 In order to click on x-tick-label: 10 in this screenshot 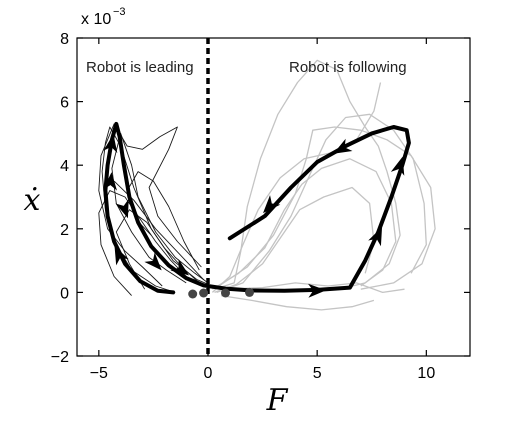, I will do `click(426, 373)`.